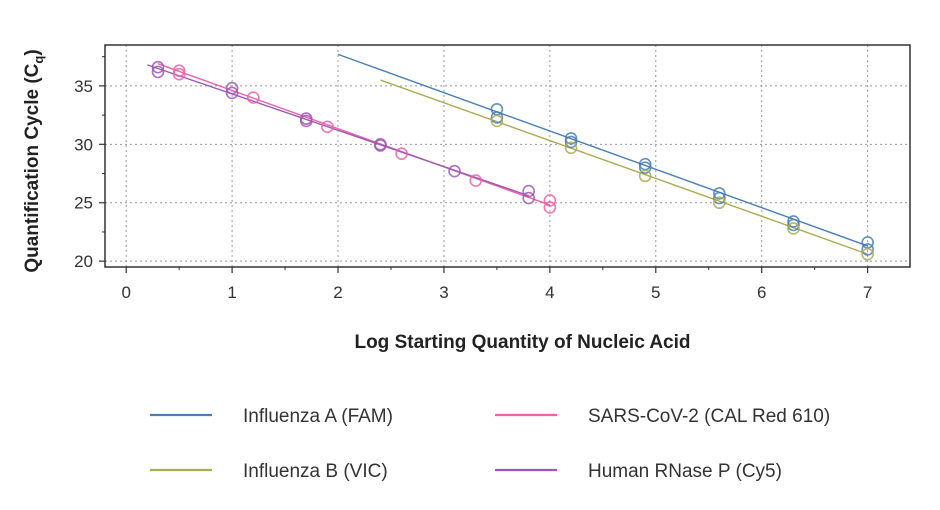  What do you see at coordinates (231, 292) in the screenshot?
I see `x-tick-label: 1` at bounding box center [231, 292].